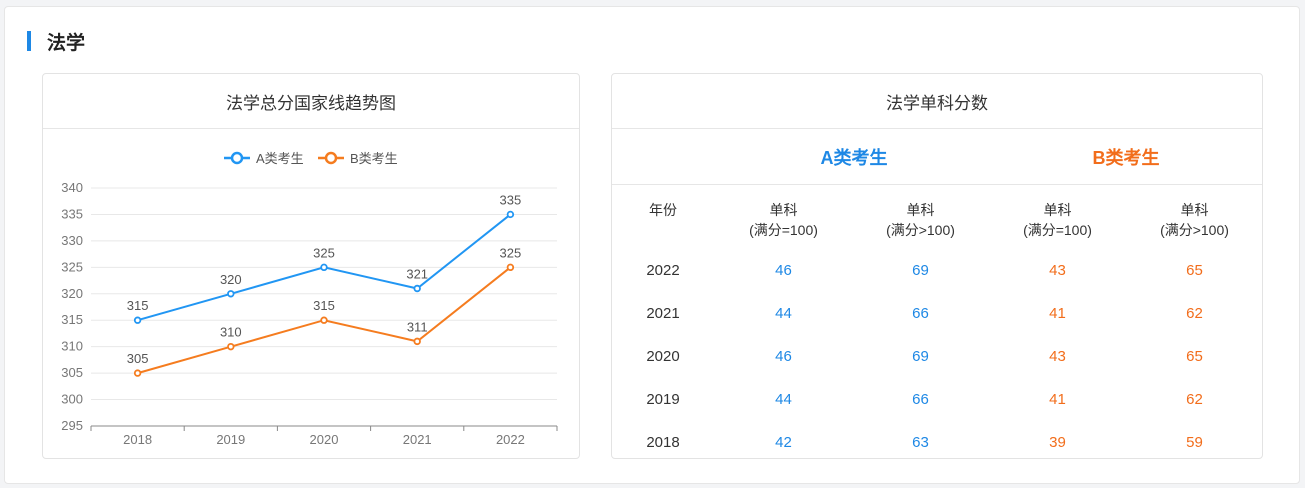  I want to click on header-b-full100: 单科 (满分=100), so click(1057, 219).